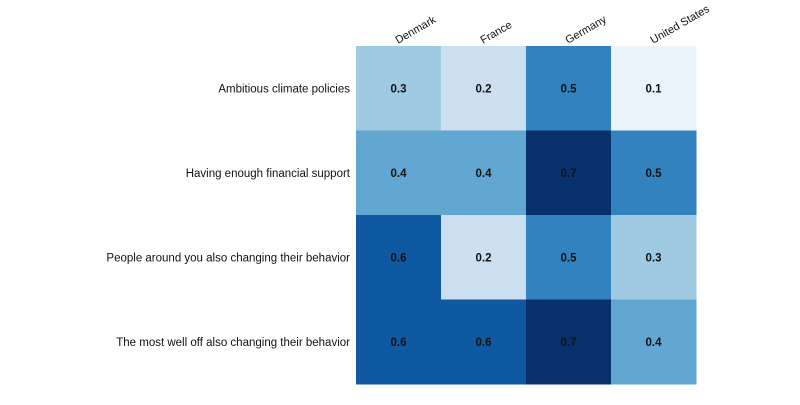  I want to click on column-label: Germany, so click(587, 29).